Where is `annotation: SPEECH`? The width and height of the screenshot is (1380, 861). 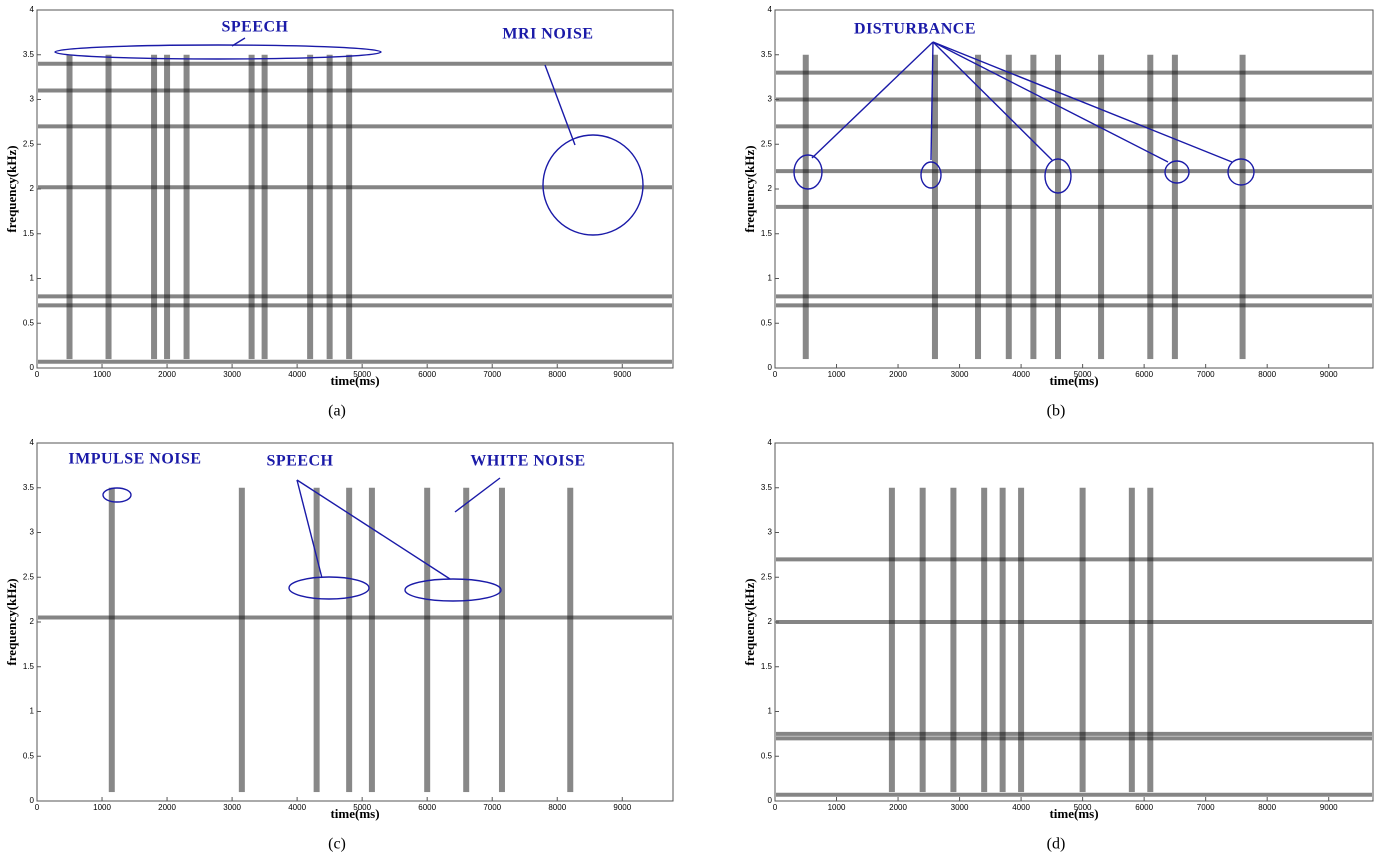 annotation: SPEECH is located at coordinates (254, 27).